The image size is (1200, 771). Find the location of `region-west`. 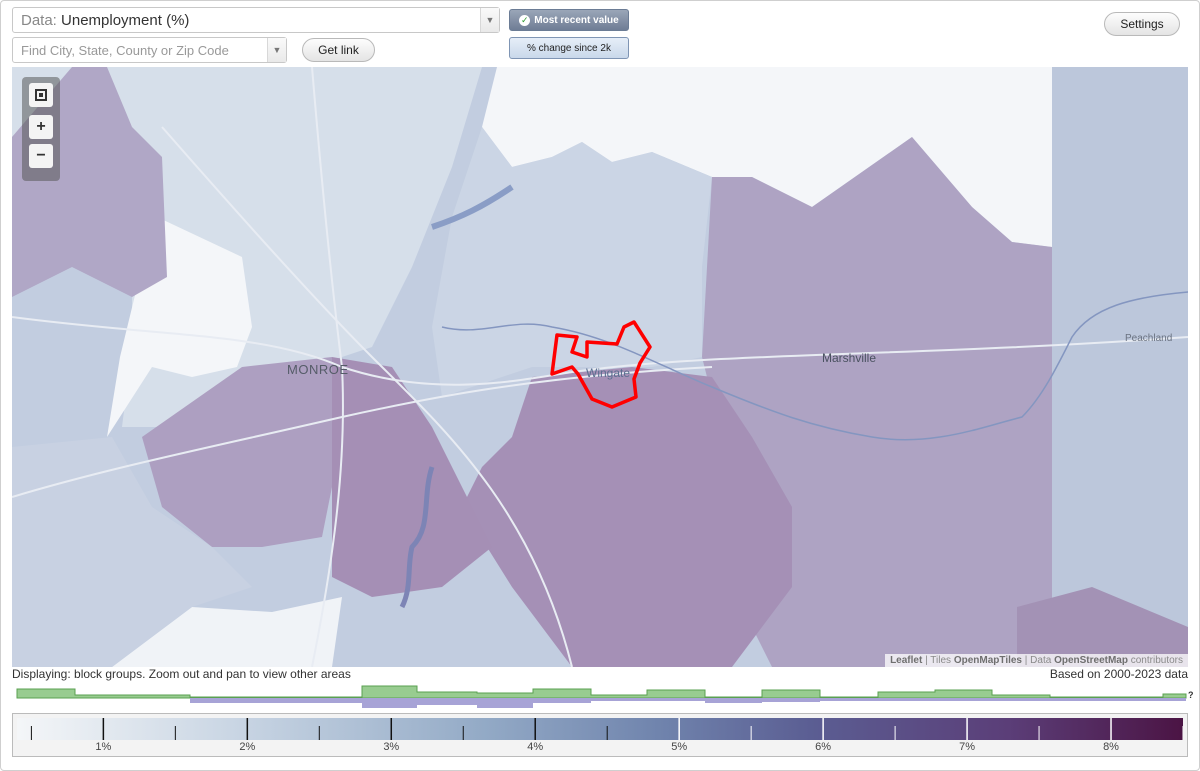

region-west is located at coordinates (237, 452).